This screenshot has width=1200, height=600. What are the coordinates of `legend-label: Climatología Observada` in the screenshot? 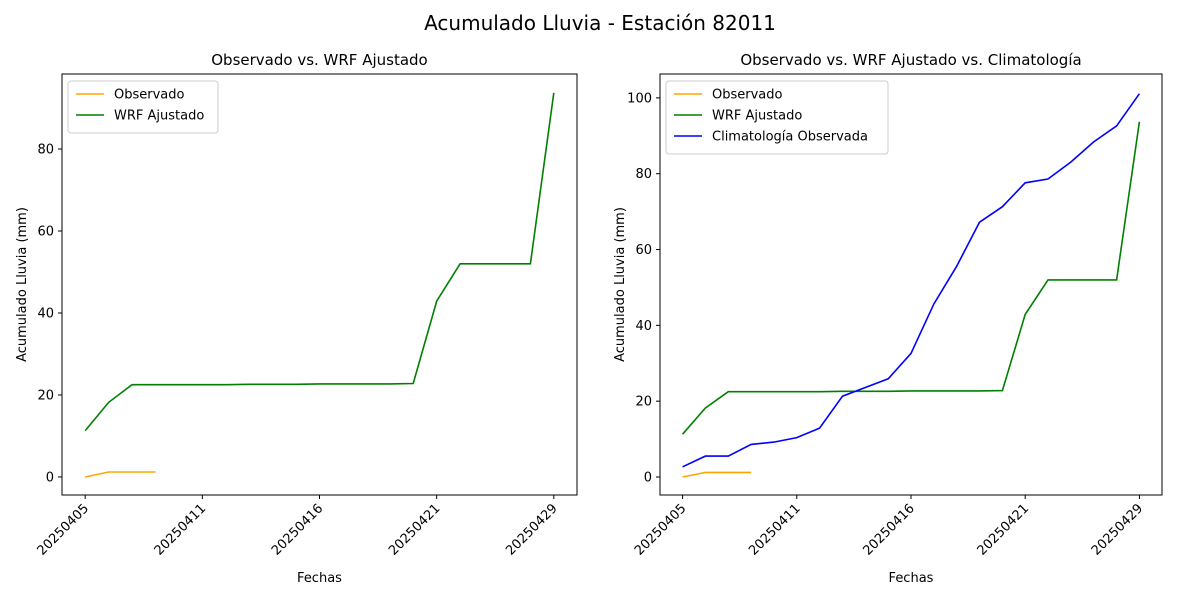 It's located at (790, 137).